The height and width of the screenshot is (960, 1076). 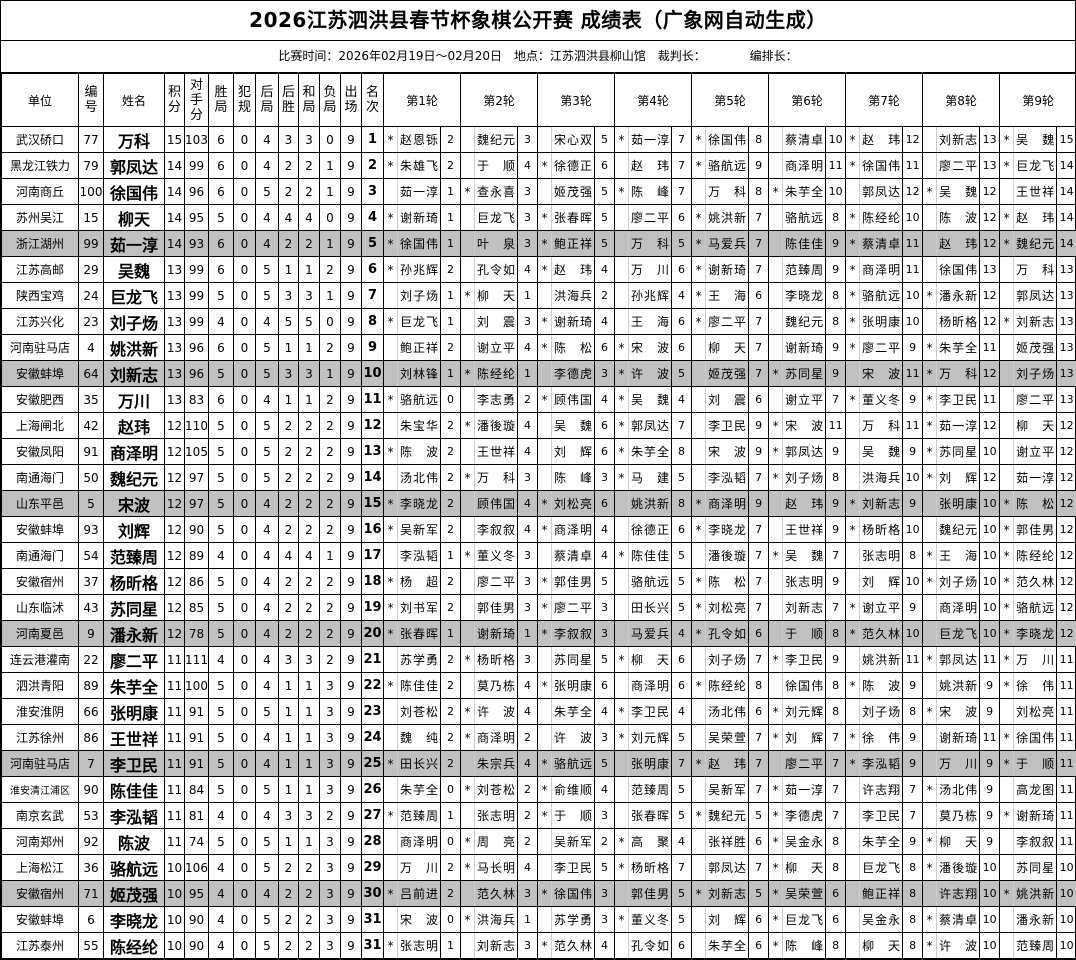 I want to click on player-number: 37, so click(x=91, y=582).